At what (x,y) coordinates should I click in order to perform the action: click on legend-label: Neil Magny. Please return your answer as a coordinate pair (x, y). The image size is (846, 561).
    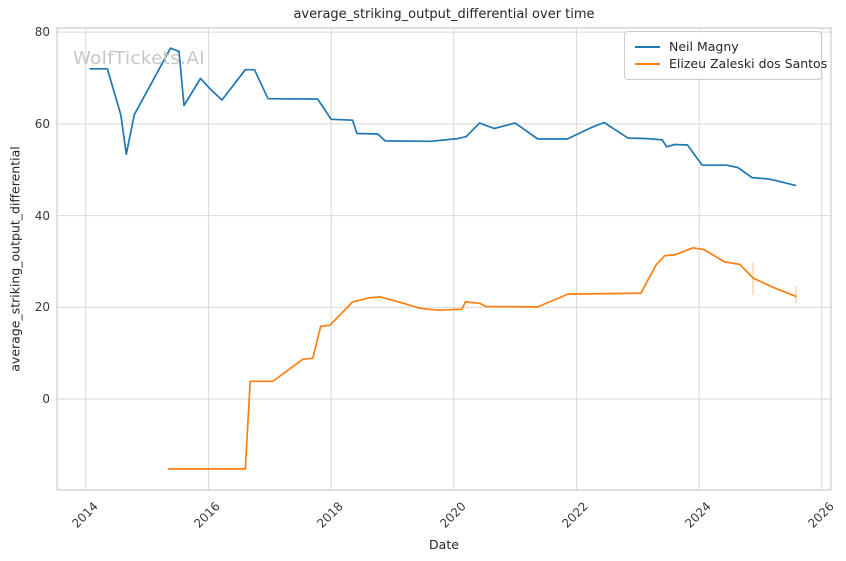
    Looking at the image, I should click on (704, 46).